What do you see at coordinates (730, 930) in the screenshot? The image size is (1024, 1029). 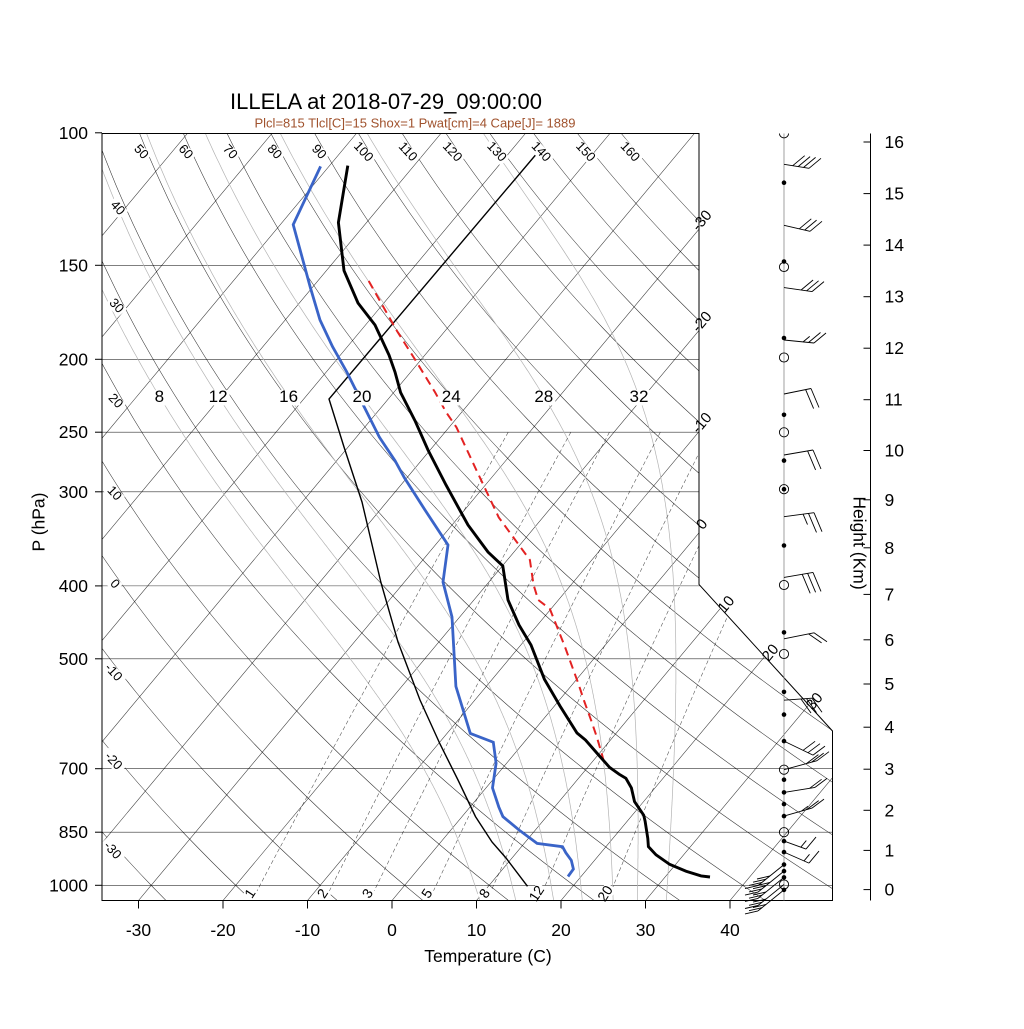 I see `svg-text: 40` at bounding box center [730, 930].